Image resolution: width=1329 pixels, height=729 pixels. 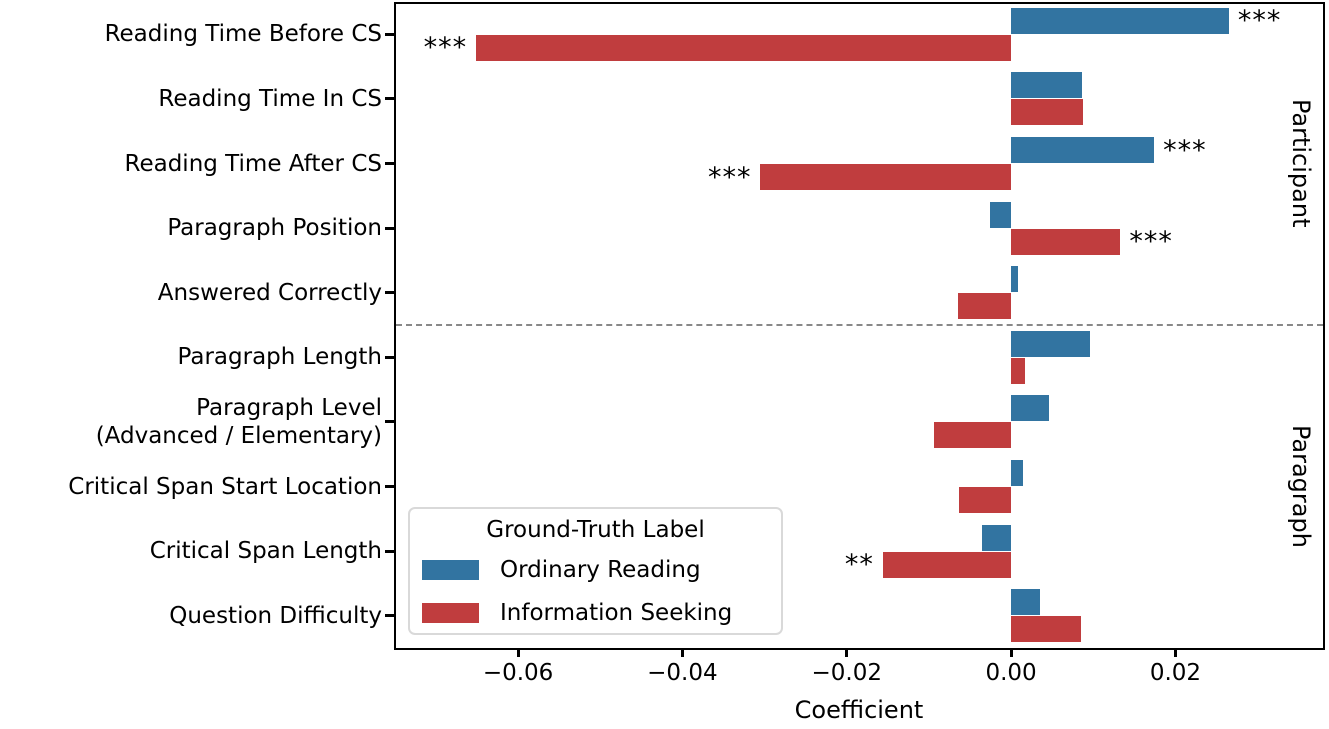 I want to click on y-axis-category-label: Question Difficulty, so click(x=275, y=615).